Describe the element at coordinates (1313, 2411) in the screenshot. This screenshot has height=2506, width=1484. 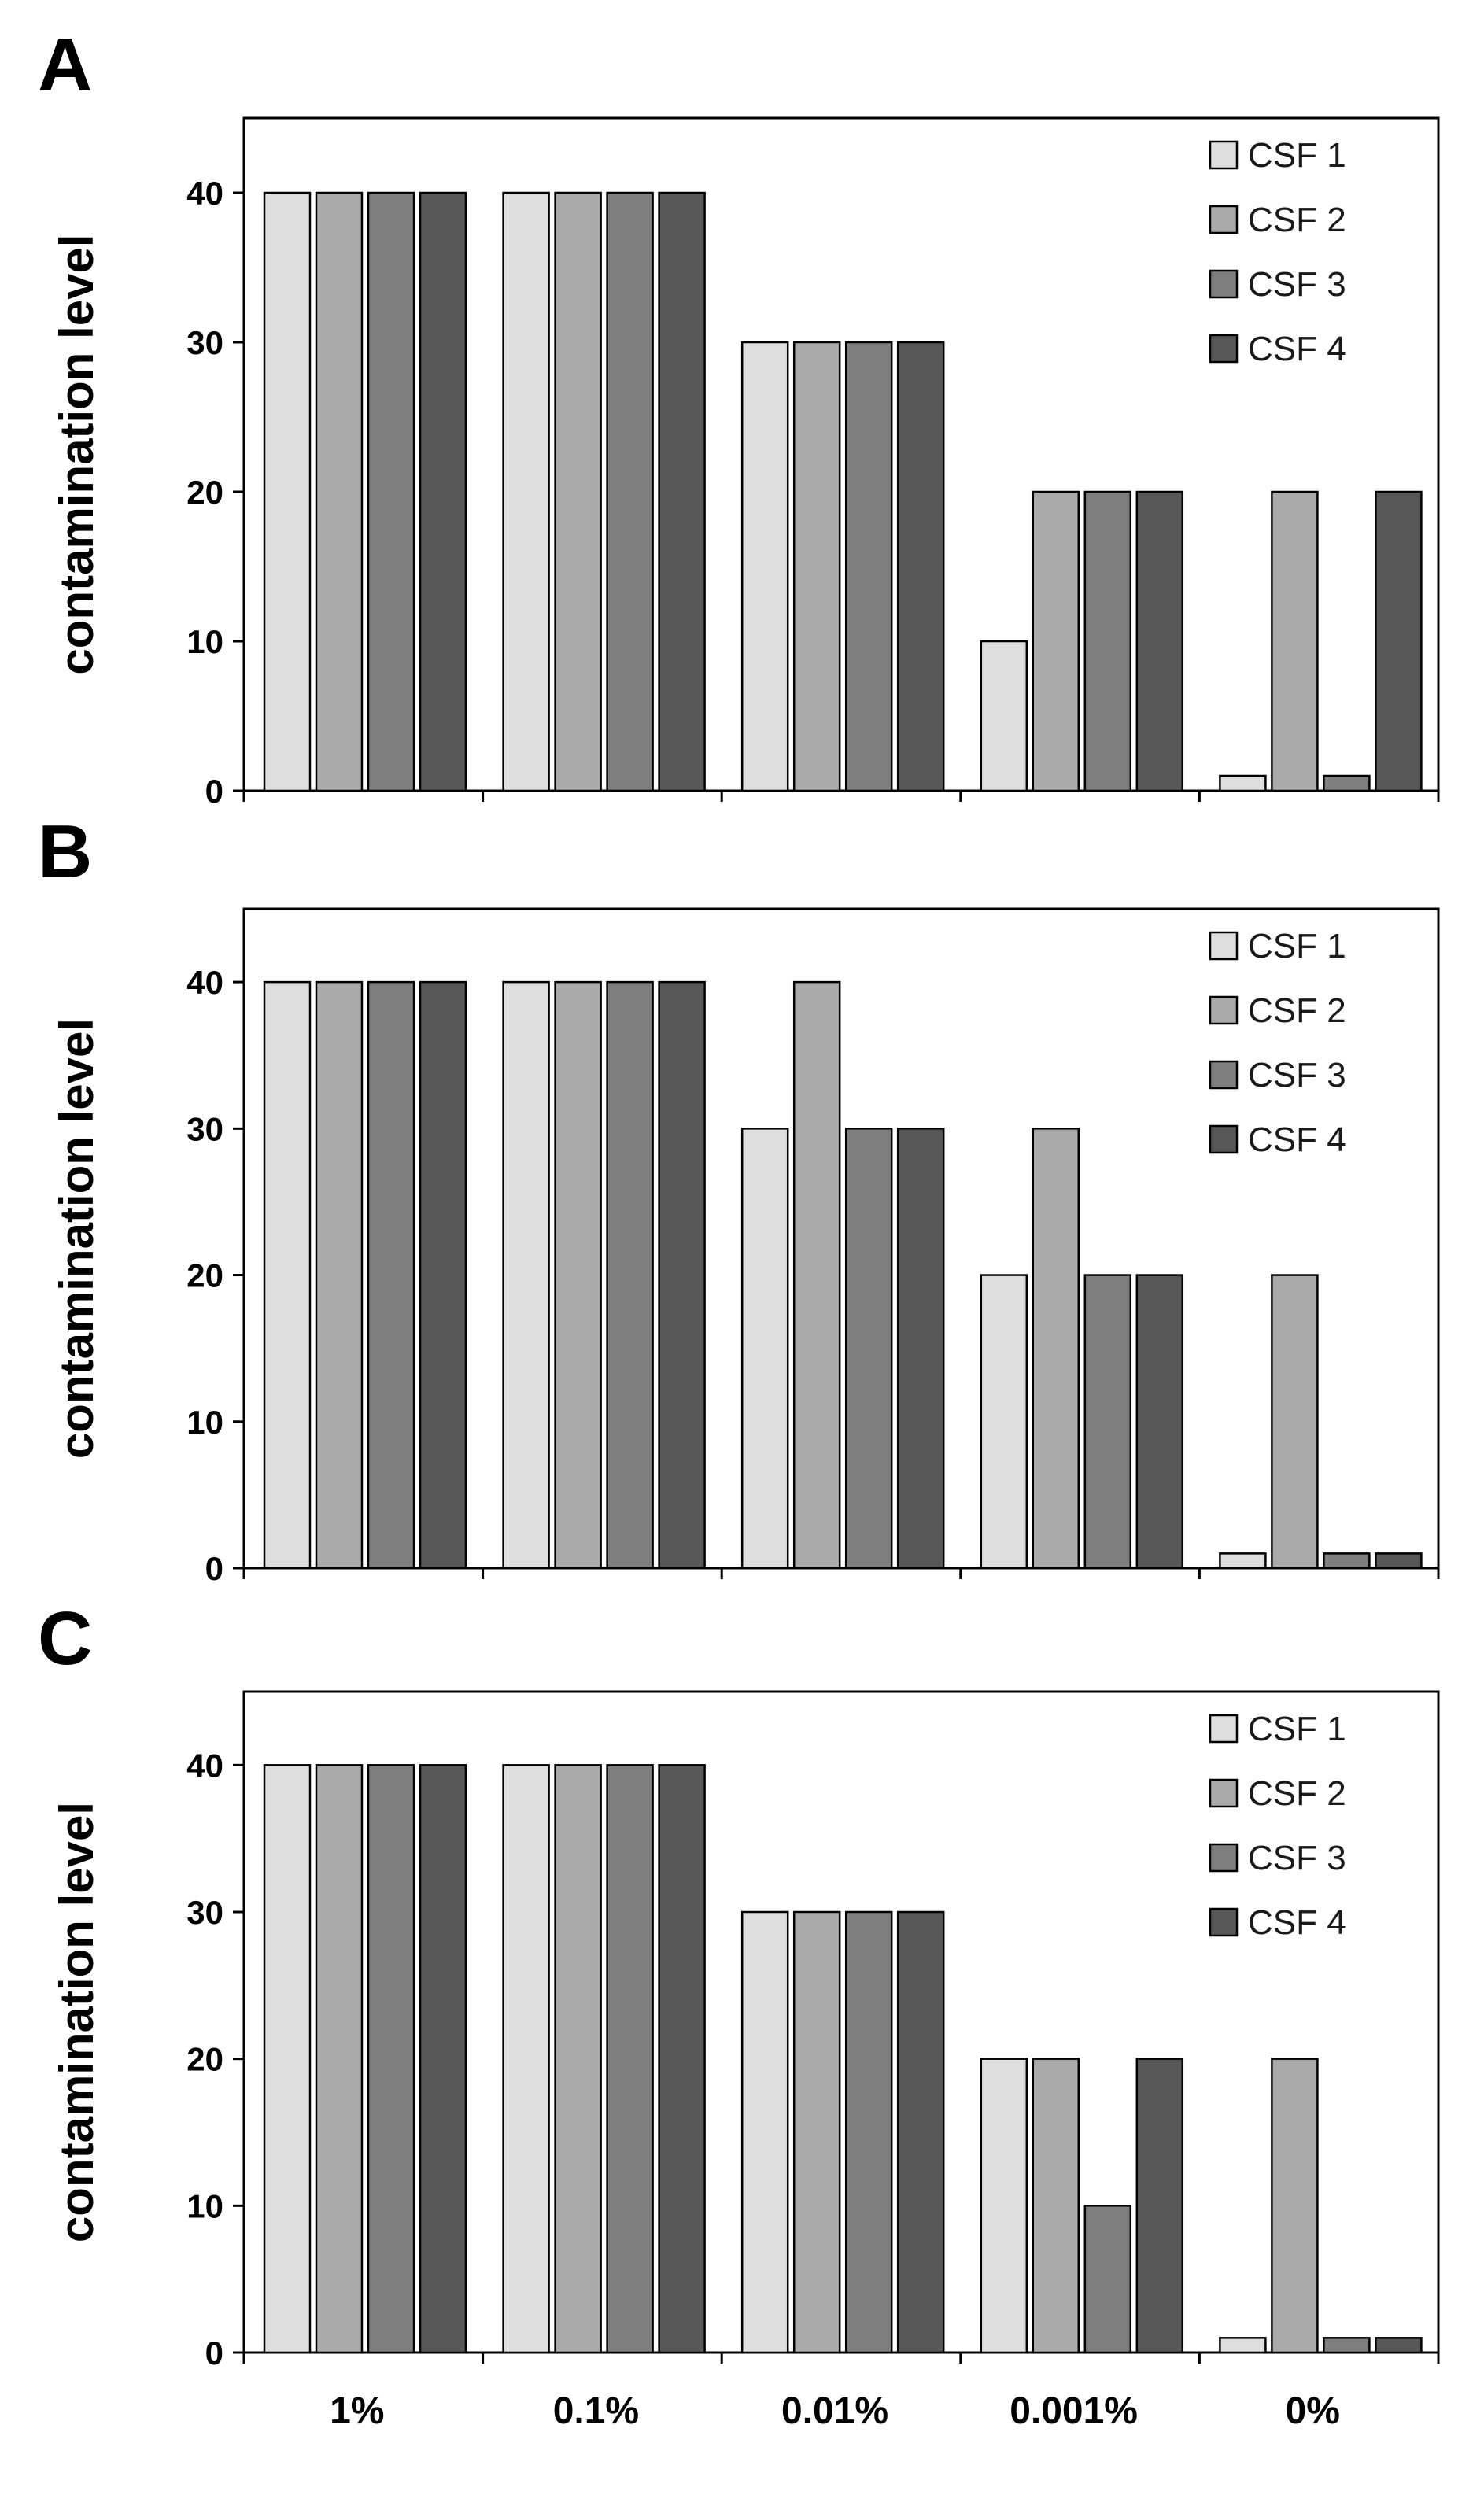
I see `x-tick-label: 0%` at that location.